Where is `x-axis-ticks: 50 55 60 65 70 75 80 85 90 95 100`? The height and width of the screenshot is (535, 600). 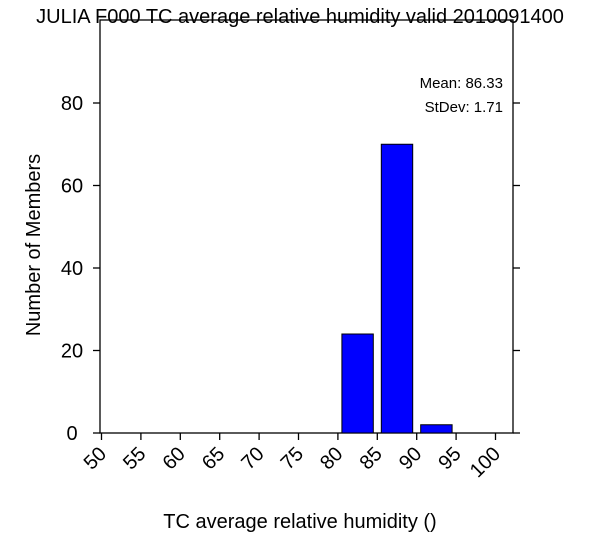
x-axis-ticks: 50 55 60 65 70 75 80 85 90 95 100 is located at coordinates (292, 457).